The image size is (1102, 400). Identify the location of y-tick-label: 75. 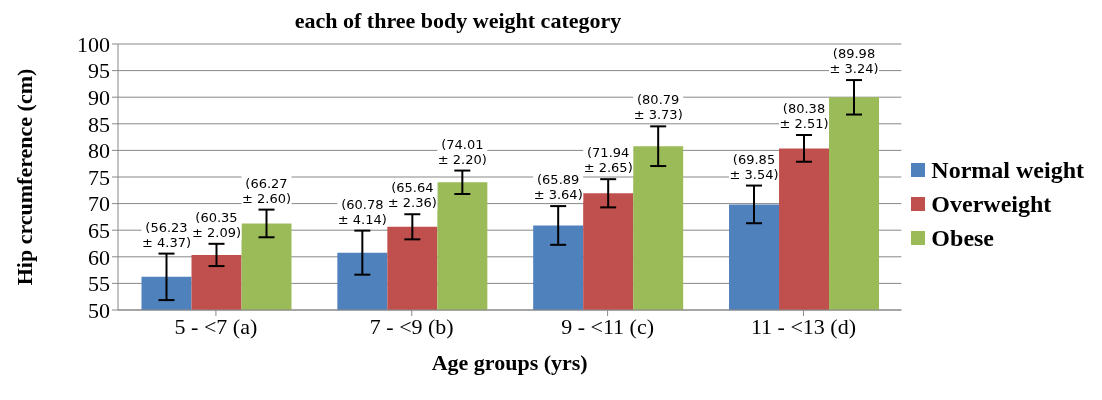
(99, 177).